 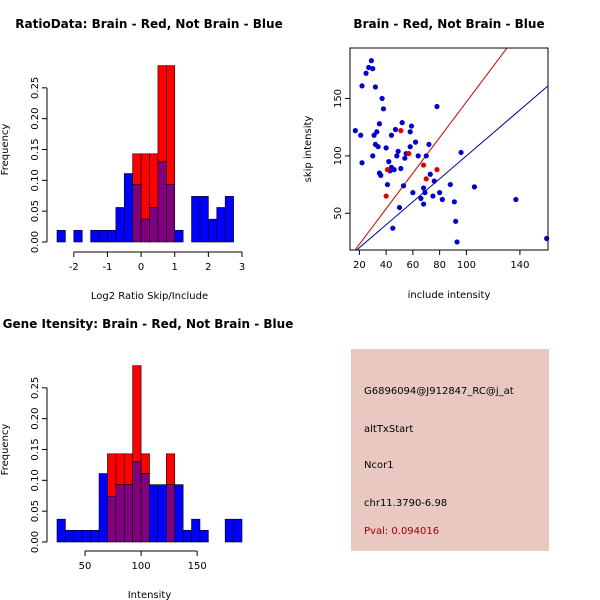 What do you see at coordinates (242, 267) in the screenshot?
I see `x-tick-label-5: 3` at bounding box center [242, 267].